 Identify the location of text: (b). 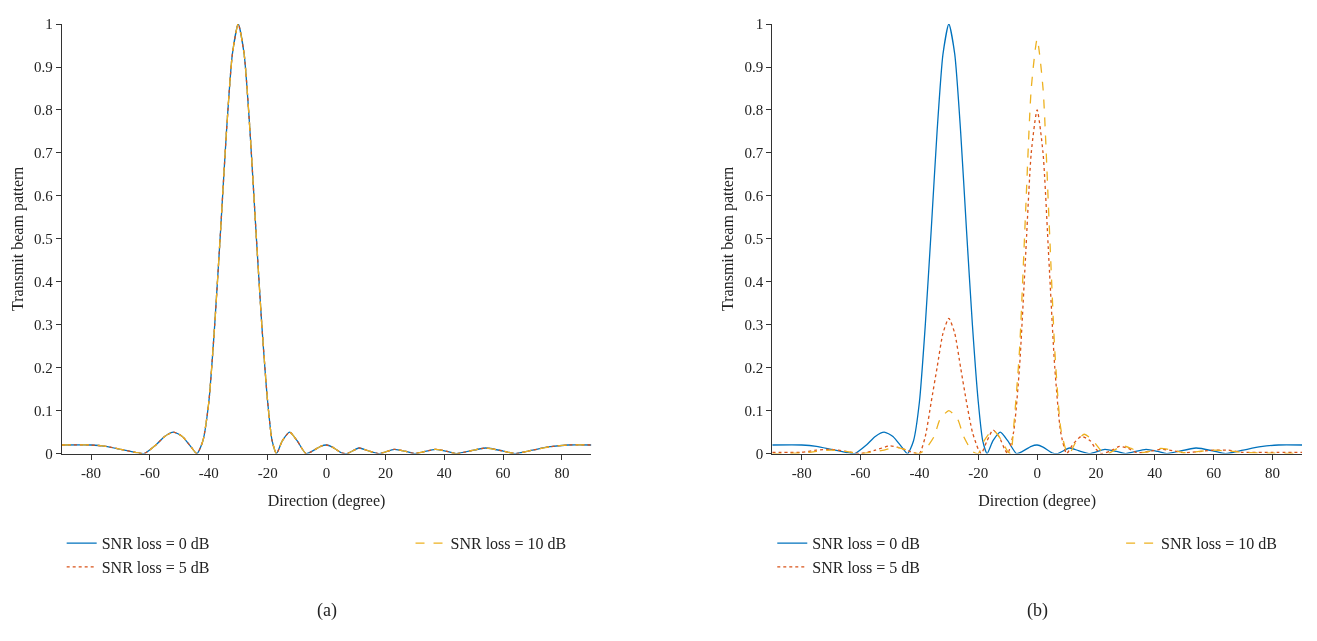
(1037, 610).